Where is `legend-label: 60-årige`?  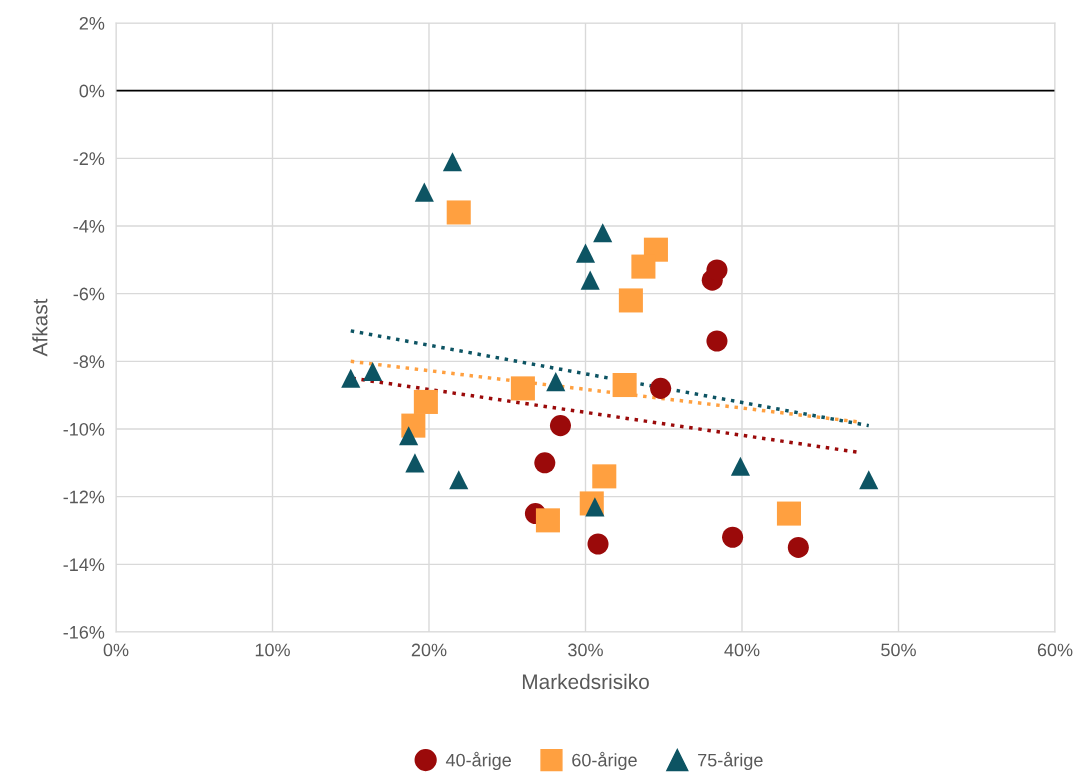
legend-label: 60-årige is located at coordinates (604, 761).